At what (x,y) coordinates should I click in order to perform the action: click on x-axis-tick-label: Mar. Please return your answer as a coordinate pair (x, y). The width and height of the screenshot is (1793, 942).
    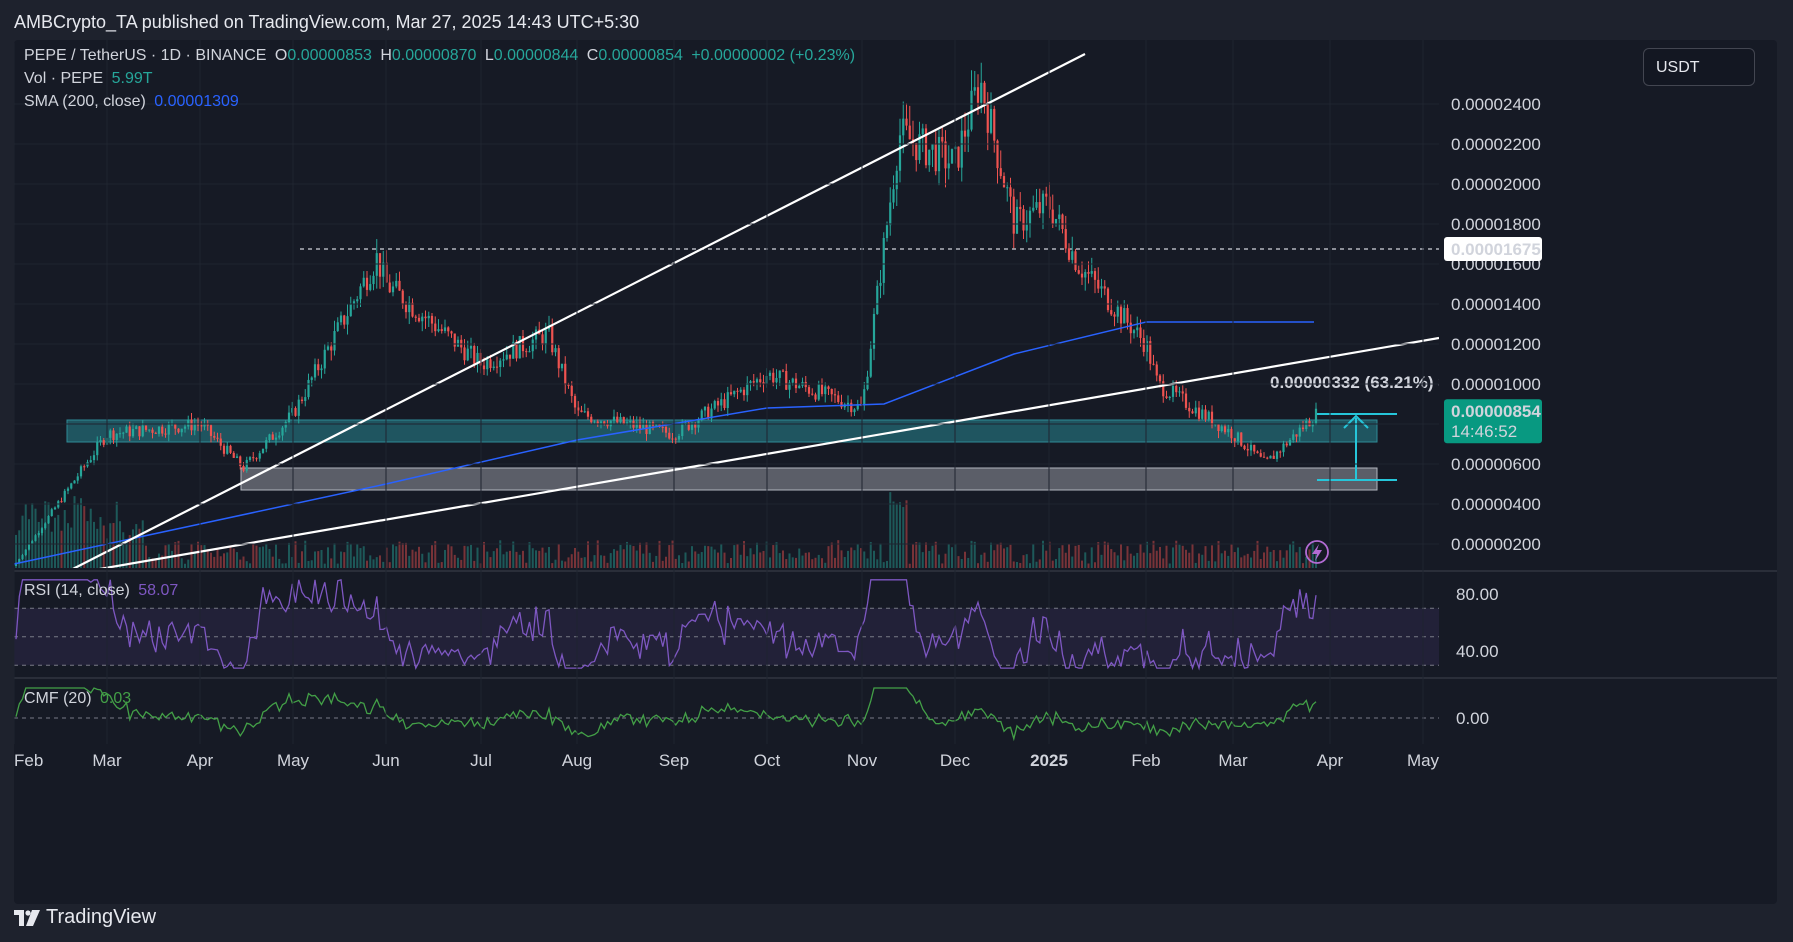
    Looking at the image, I should click on (1233, 760).